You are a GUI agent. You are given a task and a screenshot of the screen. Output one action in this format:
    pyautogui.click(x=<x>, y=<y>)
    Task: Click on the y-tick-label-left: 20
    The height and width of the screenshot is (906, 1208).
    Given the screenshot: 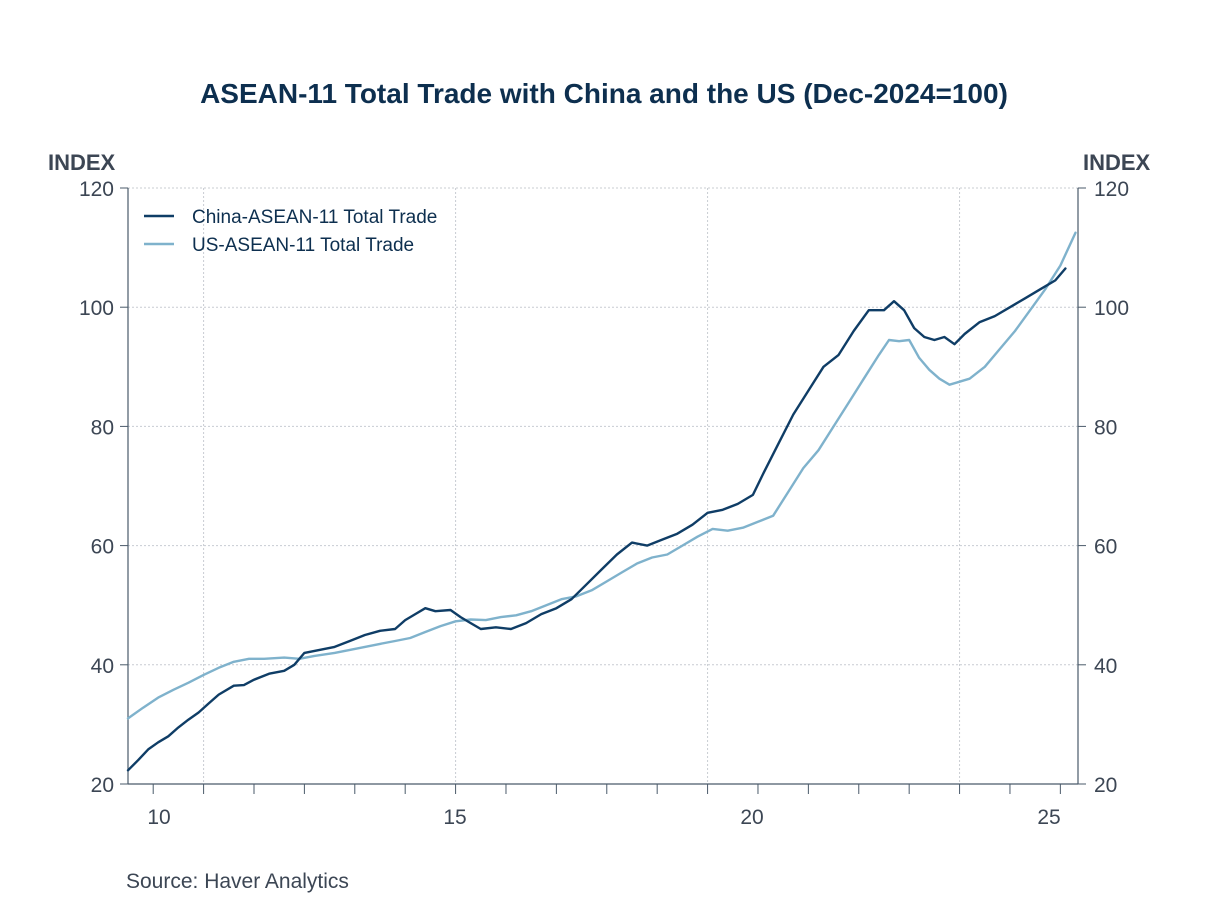 What is the action you would take?
    pyautogui.click(x=102, y=785)
    